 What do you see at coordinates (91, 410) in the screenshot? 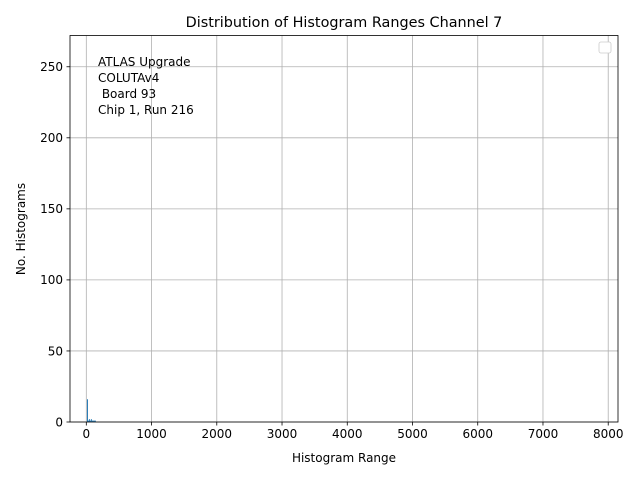
I see `histogram-bars` at bounding box center [91, 410].